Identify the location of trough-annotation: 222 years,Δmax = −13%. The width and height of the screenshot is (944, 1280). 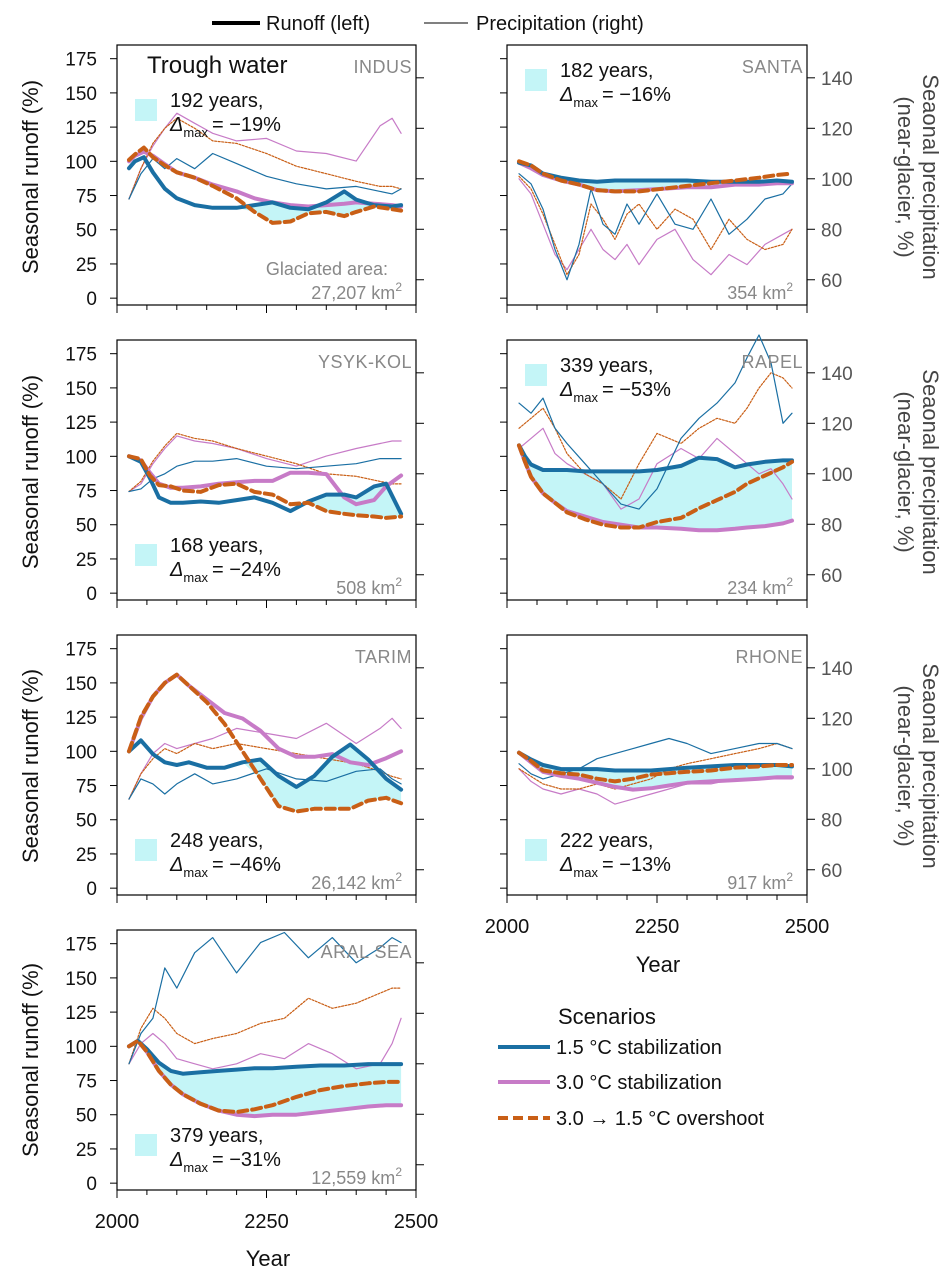
(598, 855).